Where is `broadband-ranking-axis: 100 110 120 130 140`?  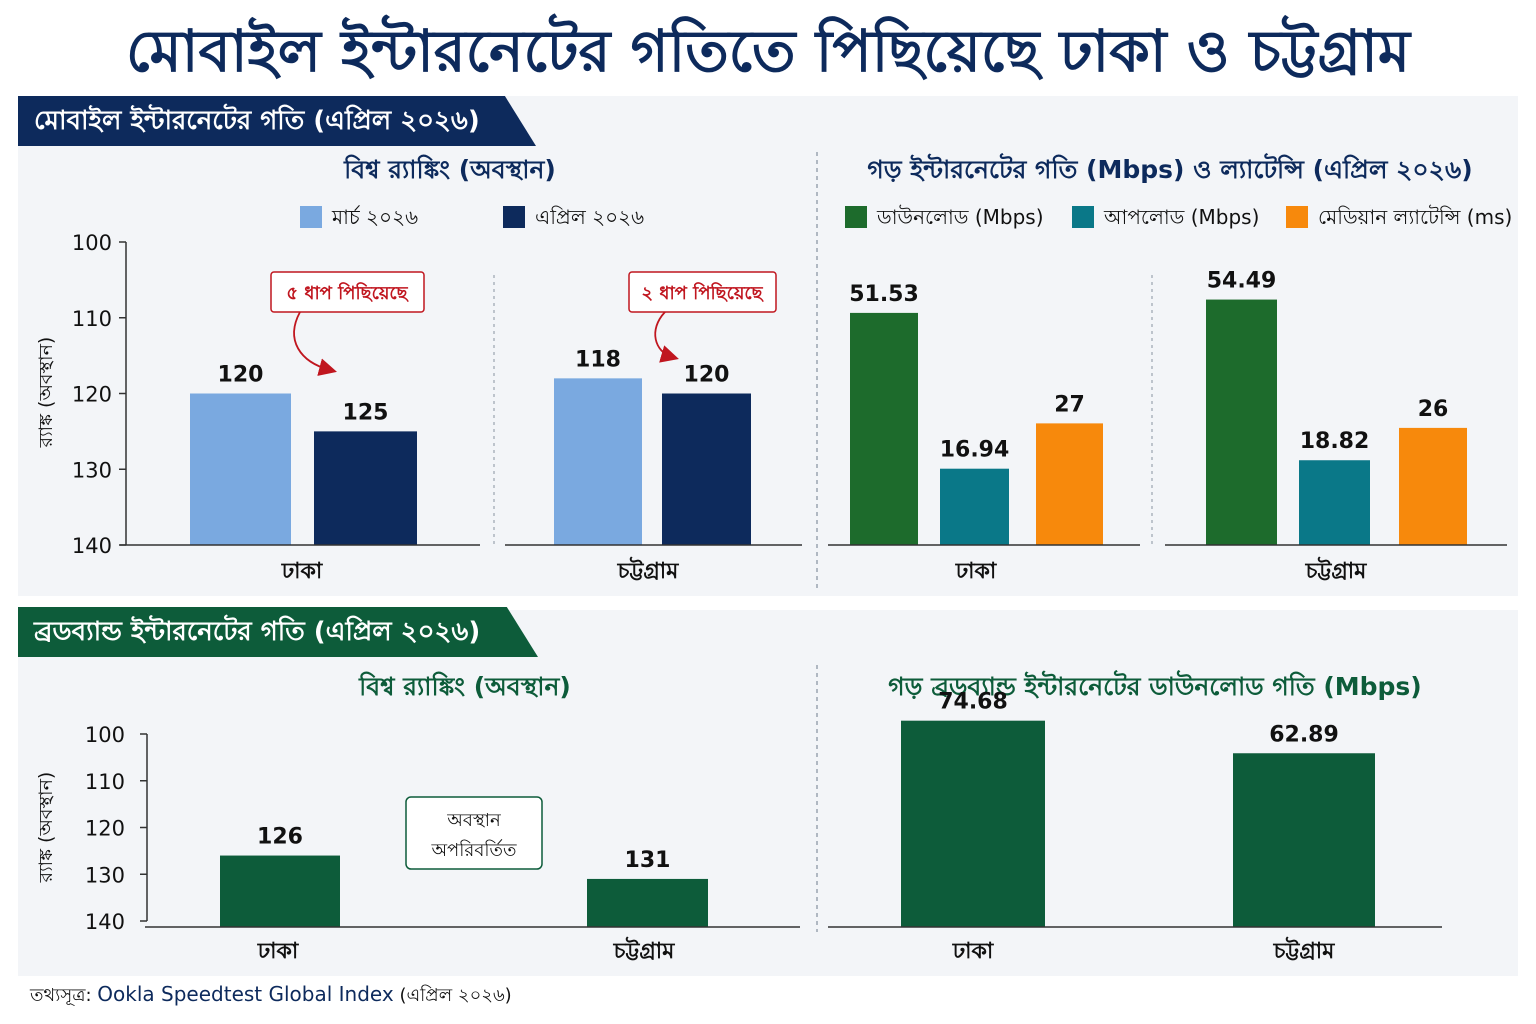 broadband-ranking-axis: 100 110 120 130 140 is located at coordinates (116, 828).